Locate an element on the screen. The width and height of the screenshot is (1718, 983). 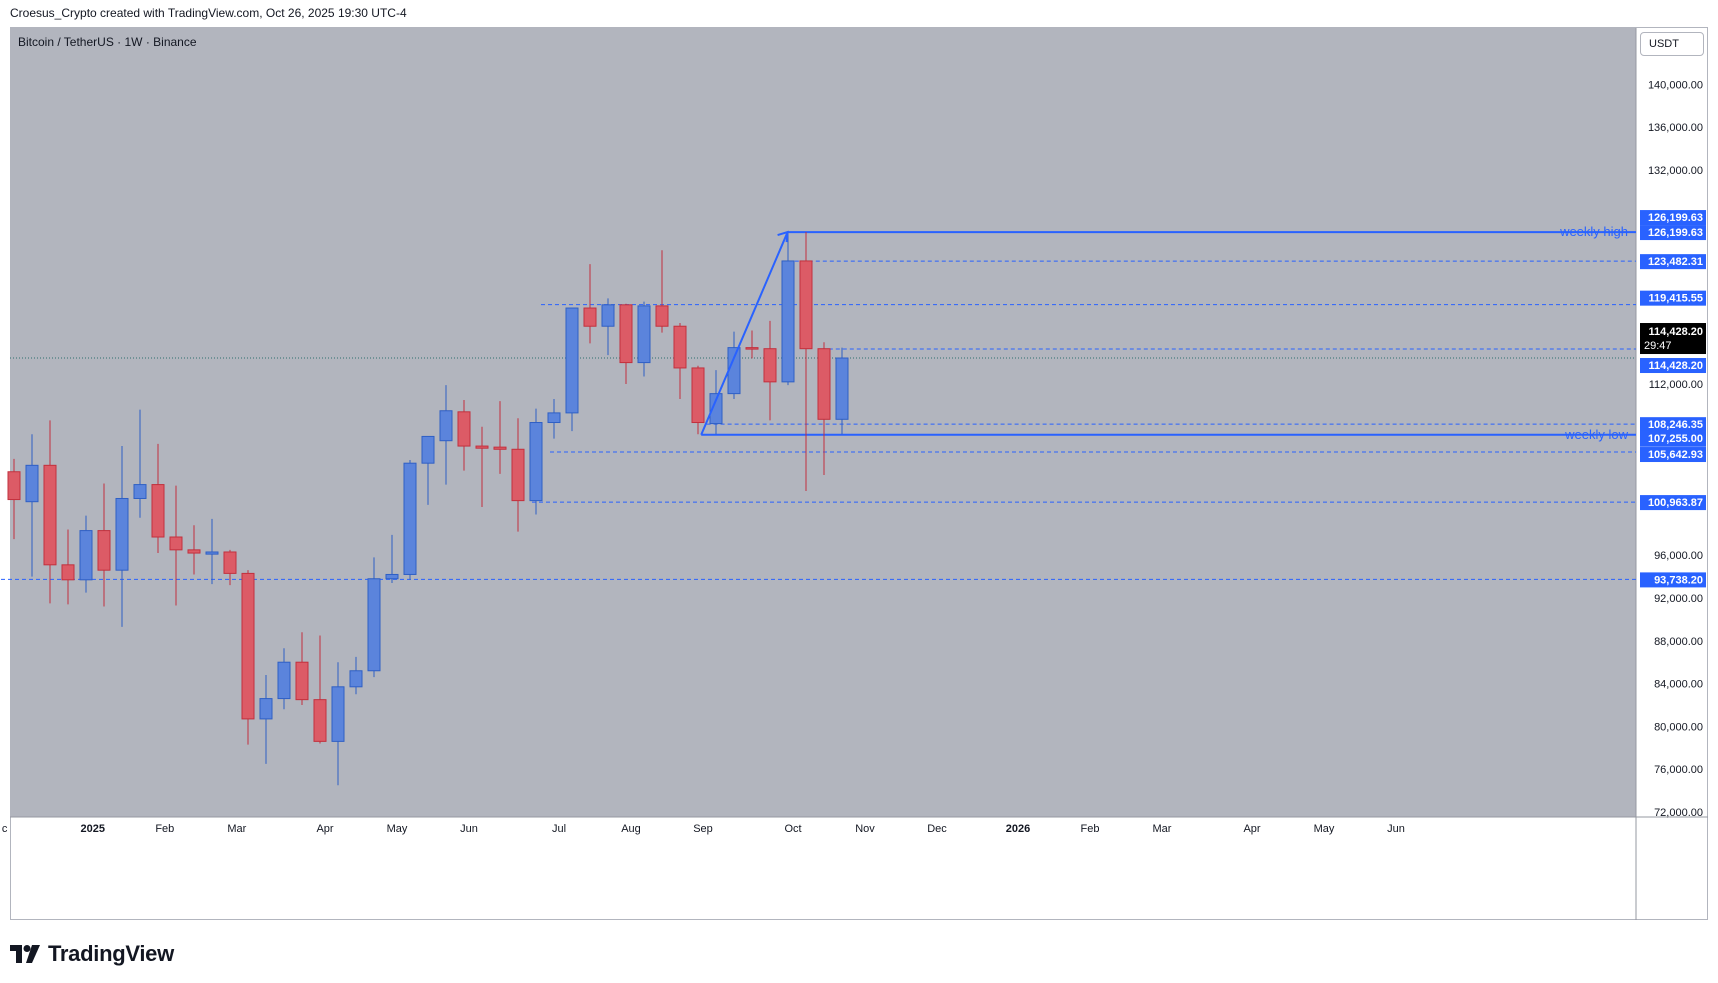
currency-button: USDT is located at coordinates (1672, 44).